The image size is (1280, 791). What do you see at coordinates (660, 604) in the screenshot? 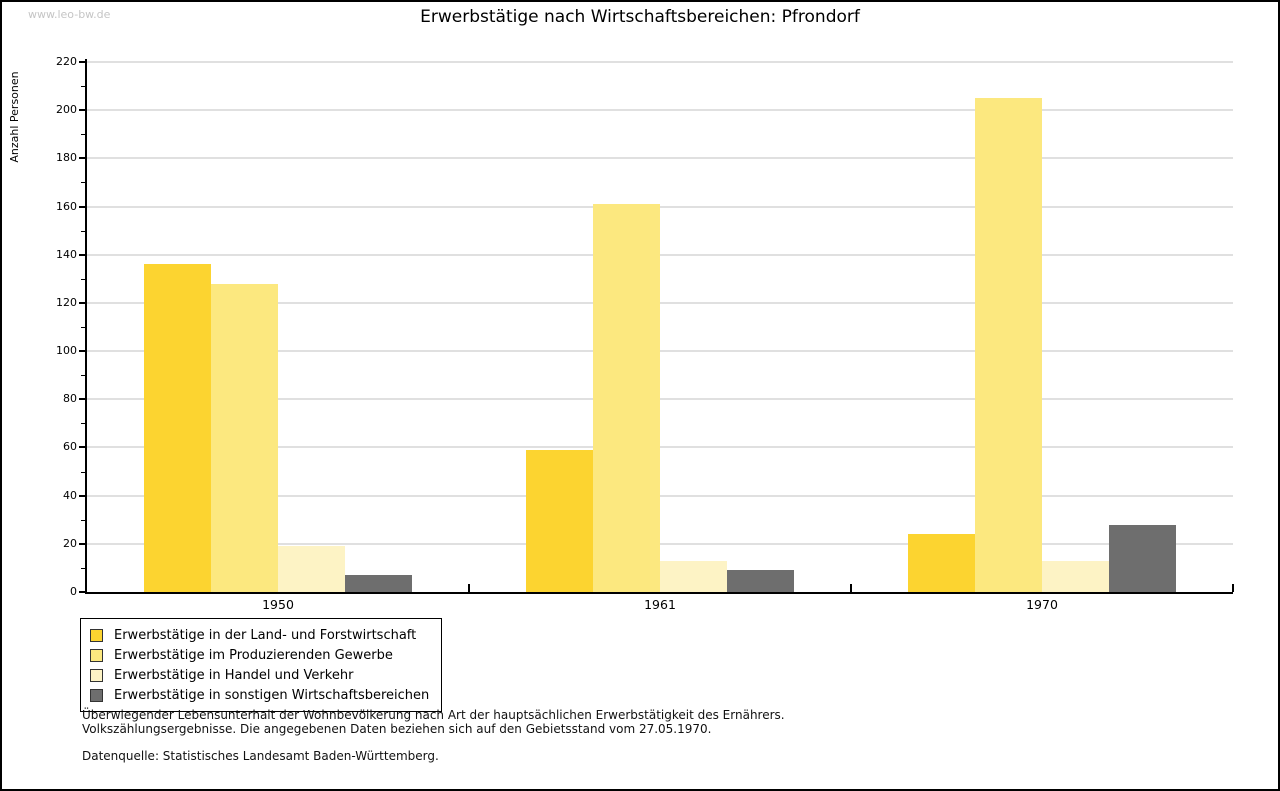
I see `x-tick-label-1961: 1961` at bounding box center [660, 604].